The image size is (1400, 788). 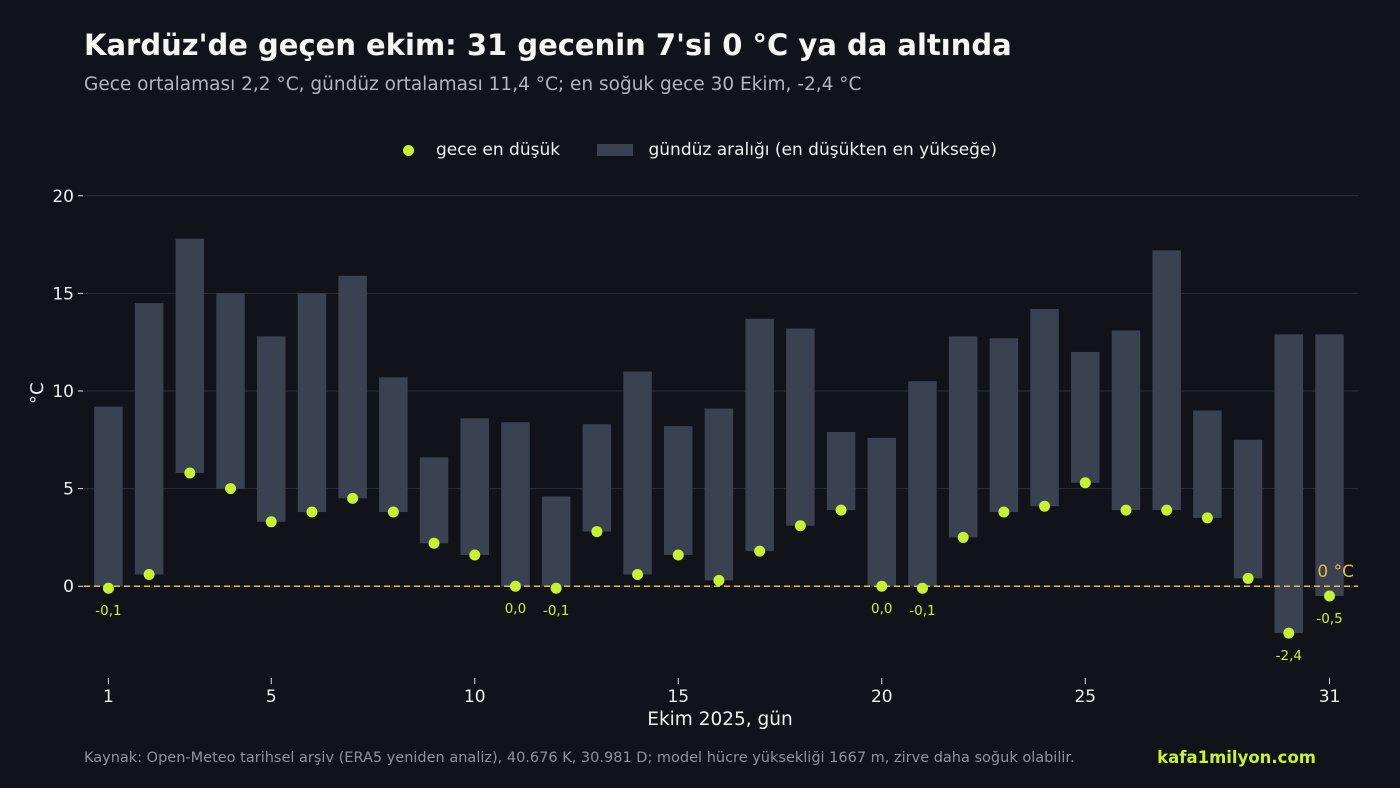 I want to click on legend-item-night: gece en düşük, so click(x=481, y=150).